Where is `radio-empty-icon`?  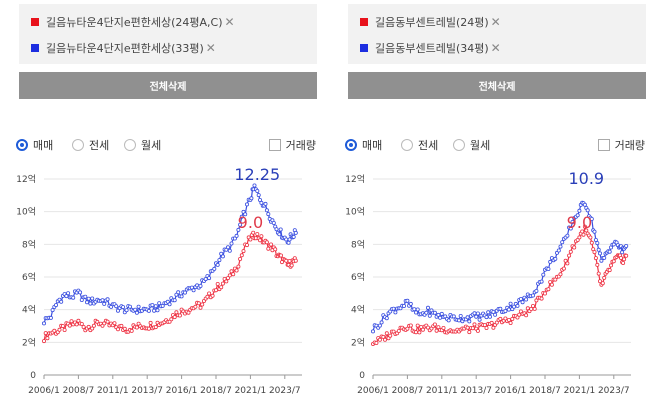 radio-empty-icon is located at coordinates (459, 145).